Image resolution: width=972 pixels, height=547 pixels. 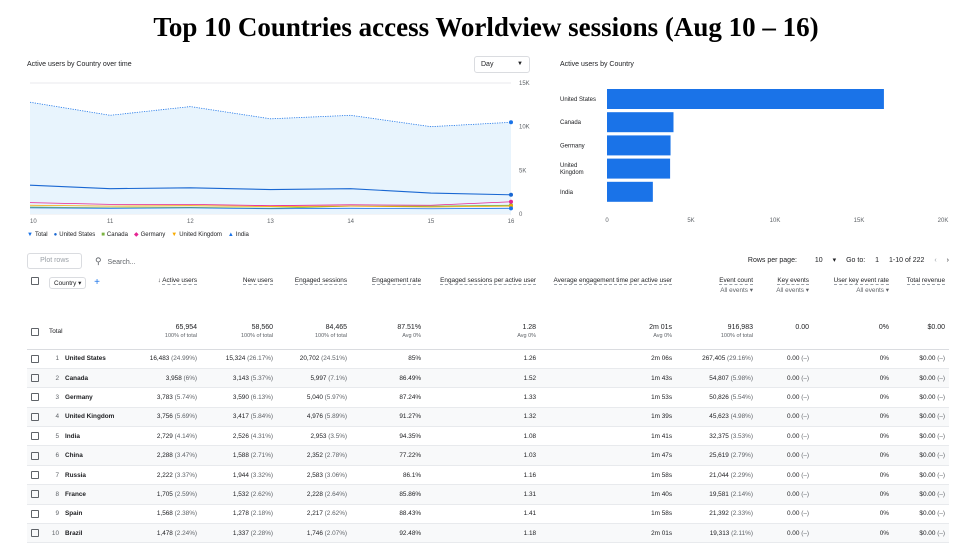 I want to click on engaged-sessions-value: 5,997 (7.1%), so click(x=329, y=378).